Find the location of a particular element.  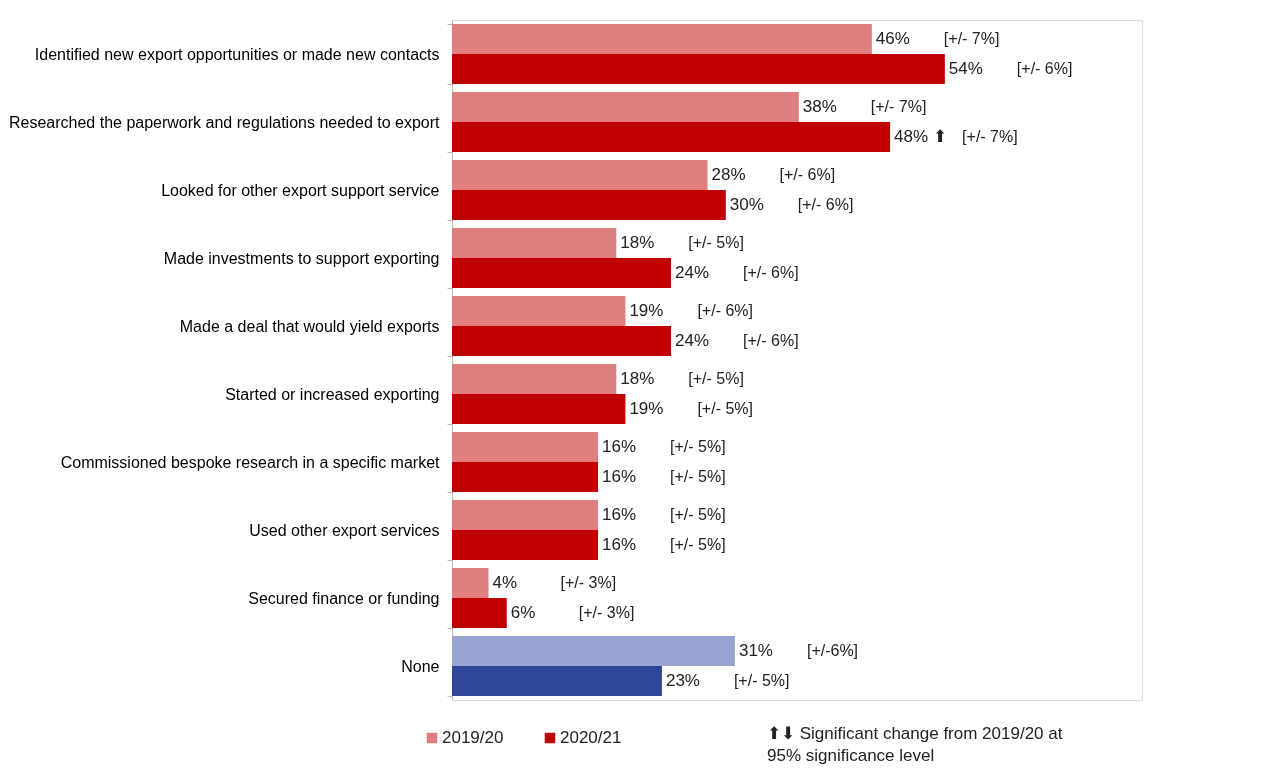

data-label: 4% is located at coordinates (505, 583).